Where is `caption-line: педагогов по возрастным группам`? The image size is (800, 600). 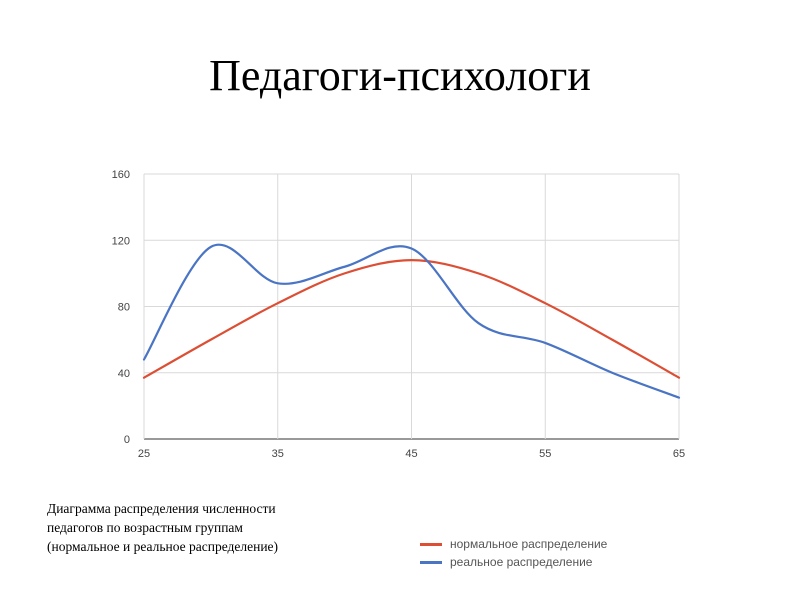 caption-line: педагогов по возрастным группам is located at coordinates (145, 527).